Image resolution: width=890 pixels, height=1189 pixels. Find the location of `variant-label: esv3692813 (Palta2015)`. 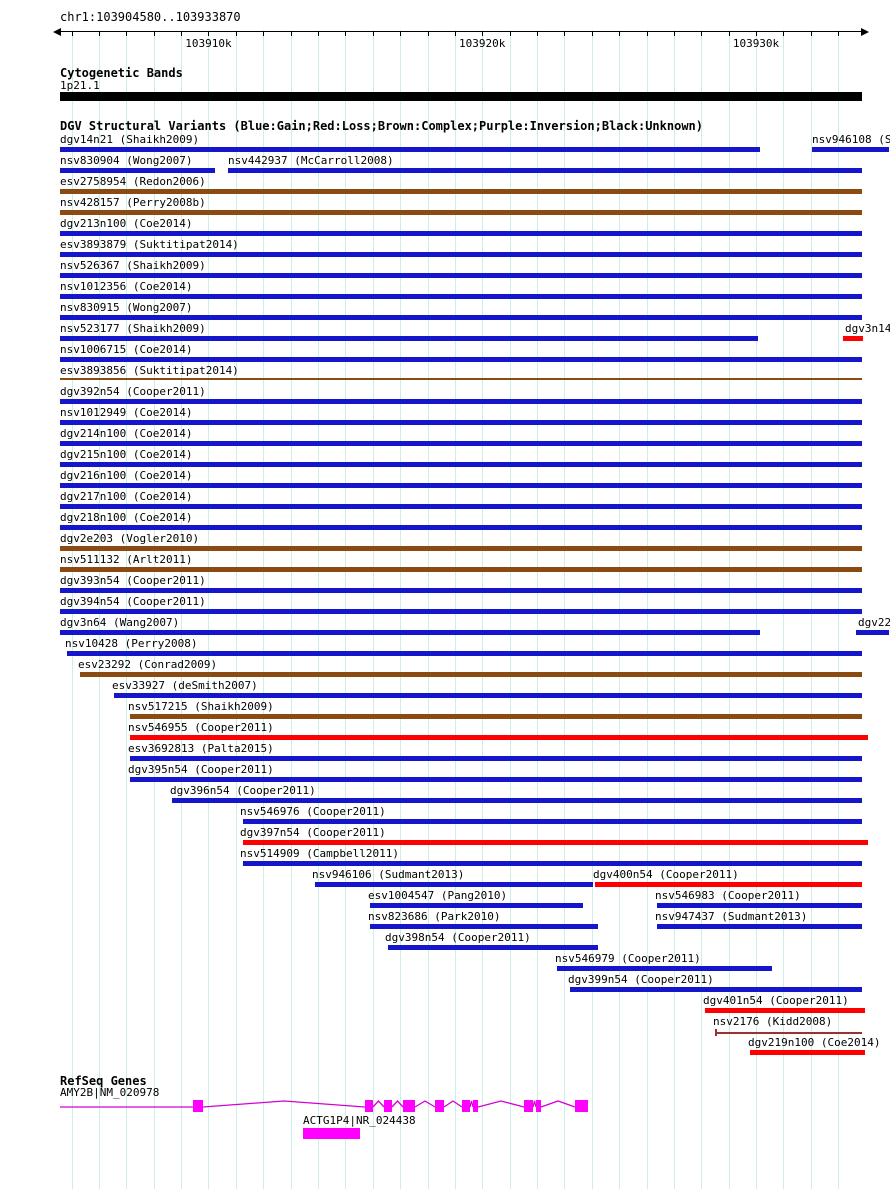

variant-label: esv3692813 (Palta2015) is located at coordinates (201, 748).